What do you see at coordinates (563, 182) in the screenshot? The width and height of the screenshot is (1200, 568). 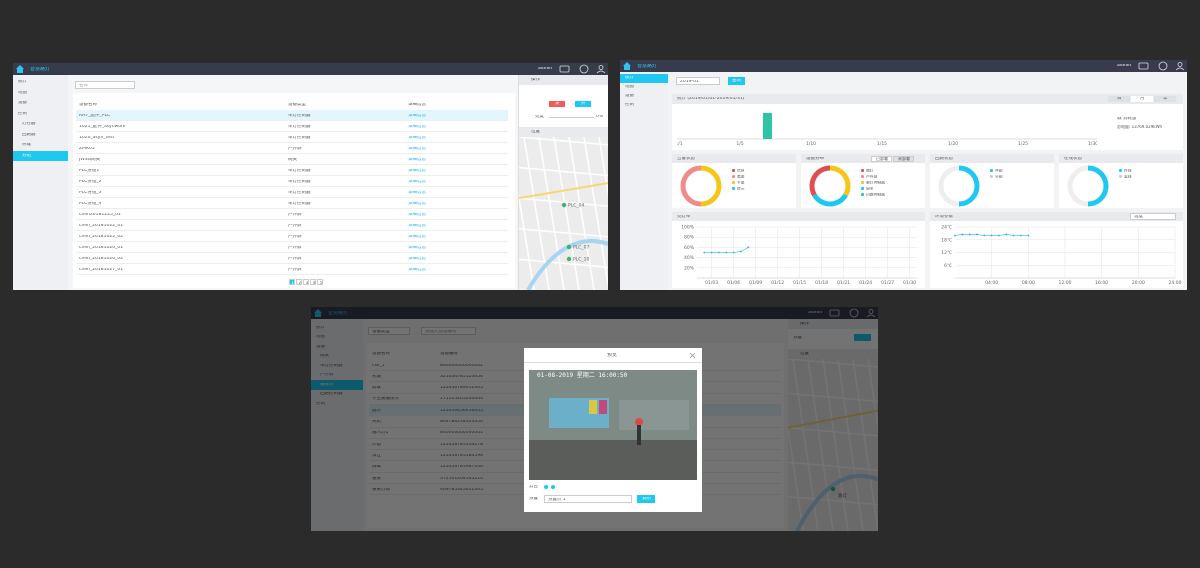 I see `control-panel: 操作关 开亮度 0% 位置 PLC_04 PLC_07 PLC_10` at bounding box center [563, 182].